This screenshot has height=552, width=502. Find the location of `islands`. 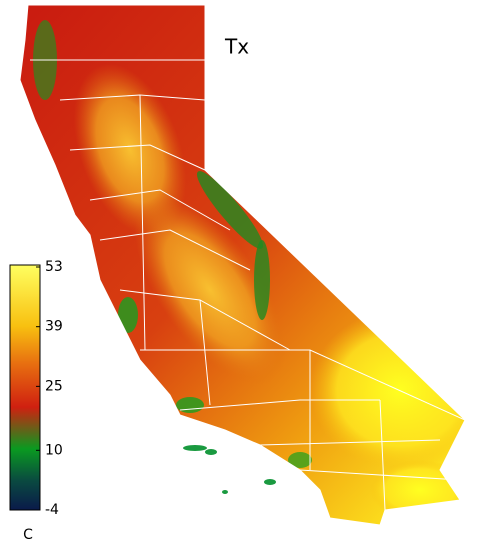

islands is located at coordinates (229, 469).